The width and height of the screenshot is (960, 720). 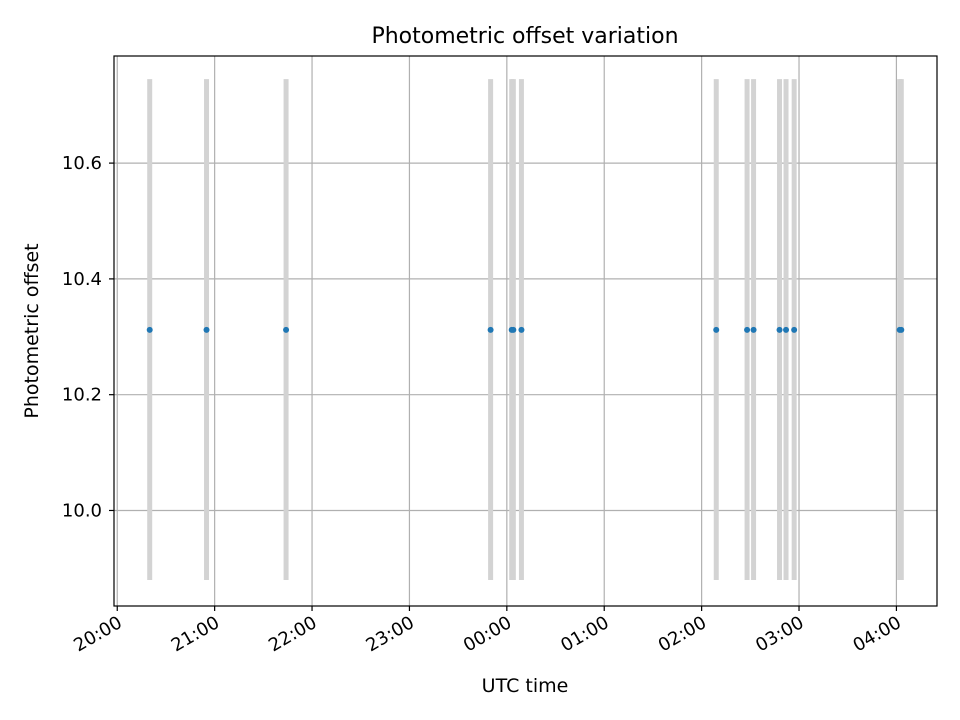 I want to click on y-tick-label: 10.6, so click(x=82, y=163).